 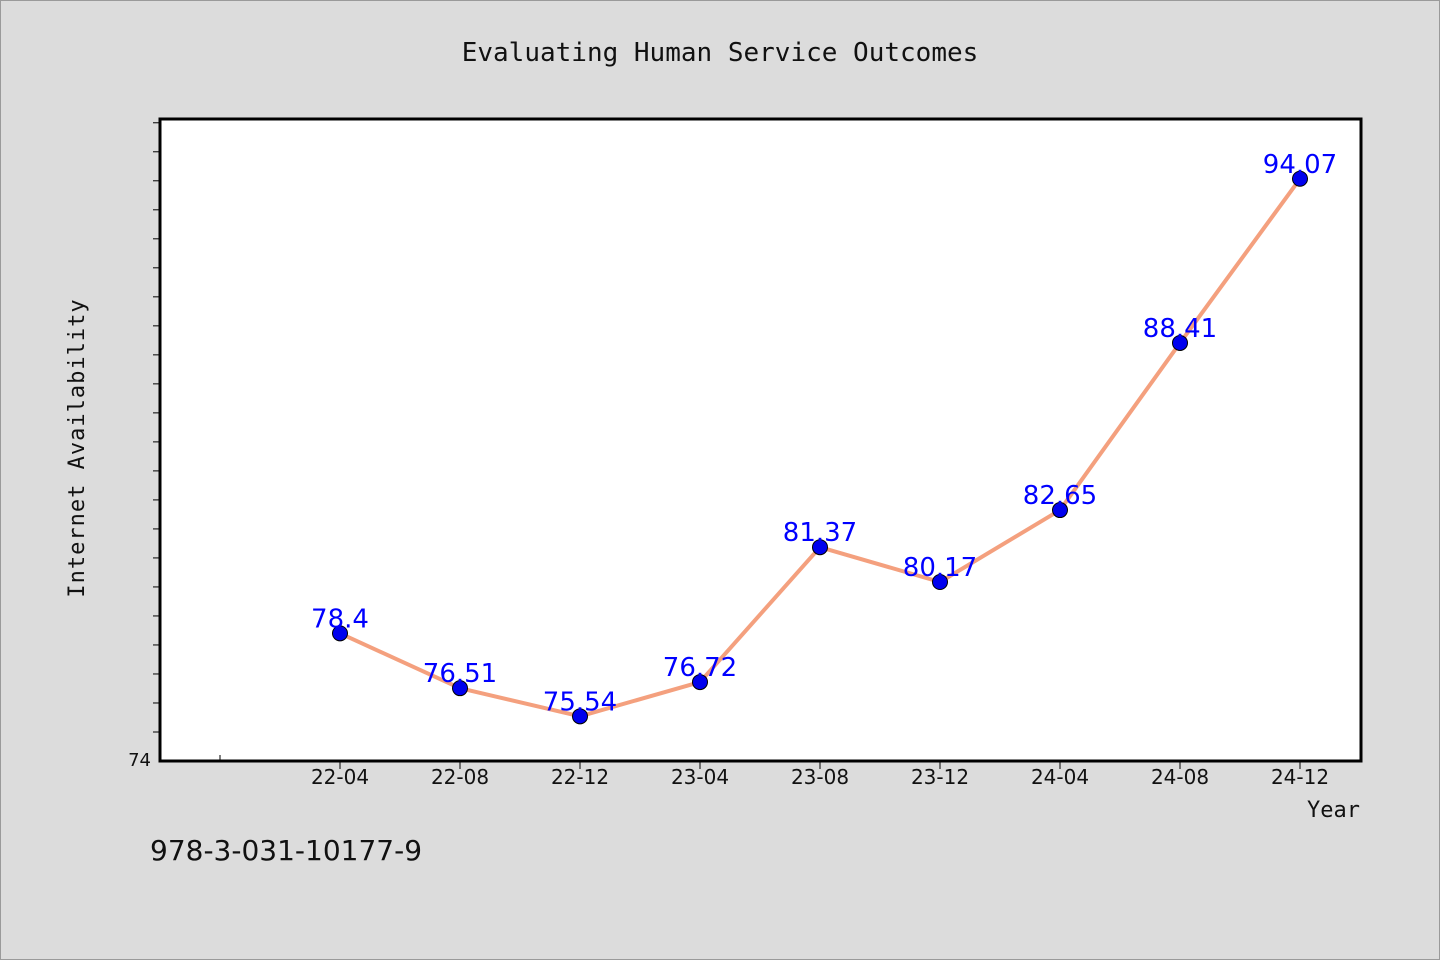 I want to click on x-axis-label: Year, so click(x=1333, y=810).